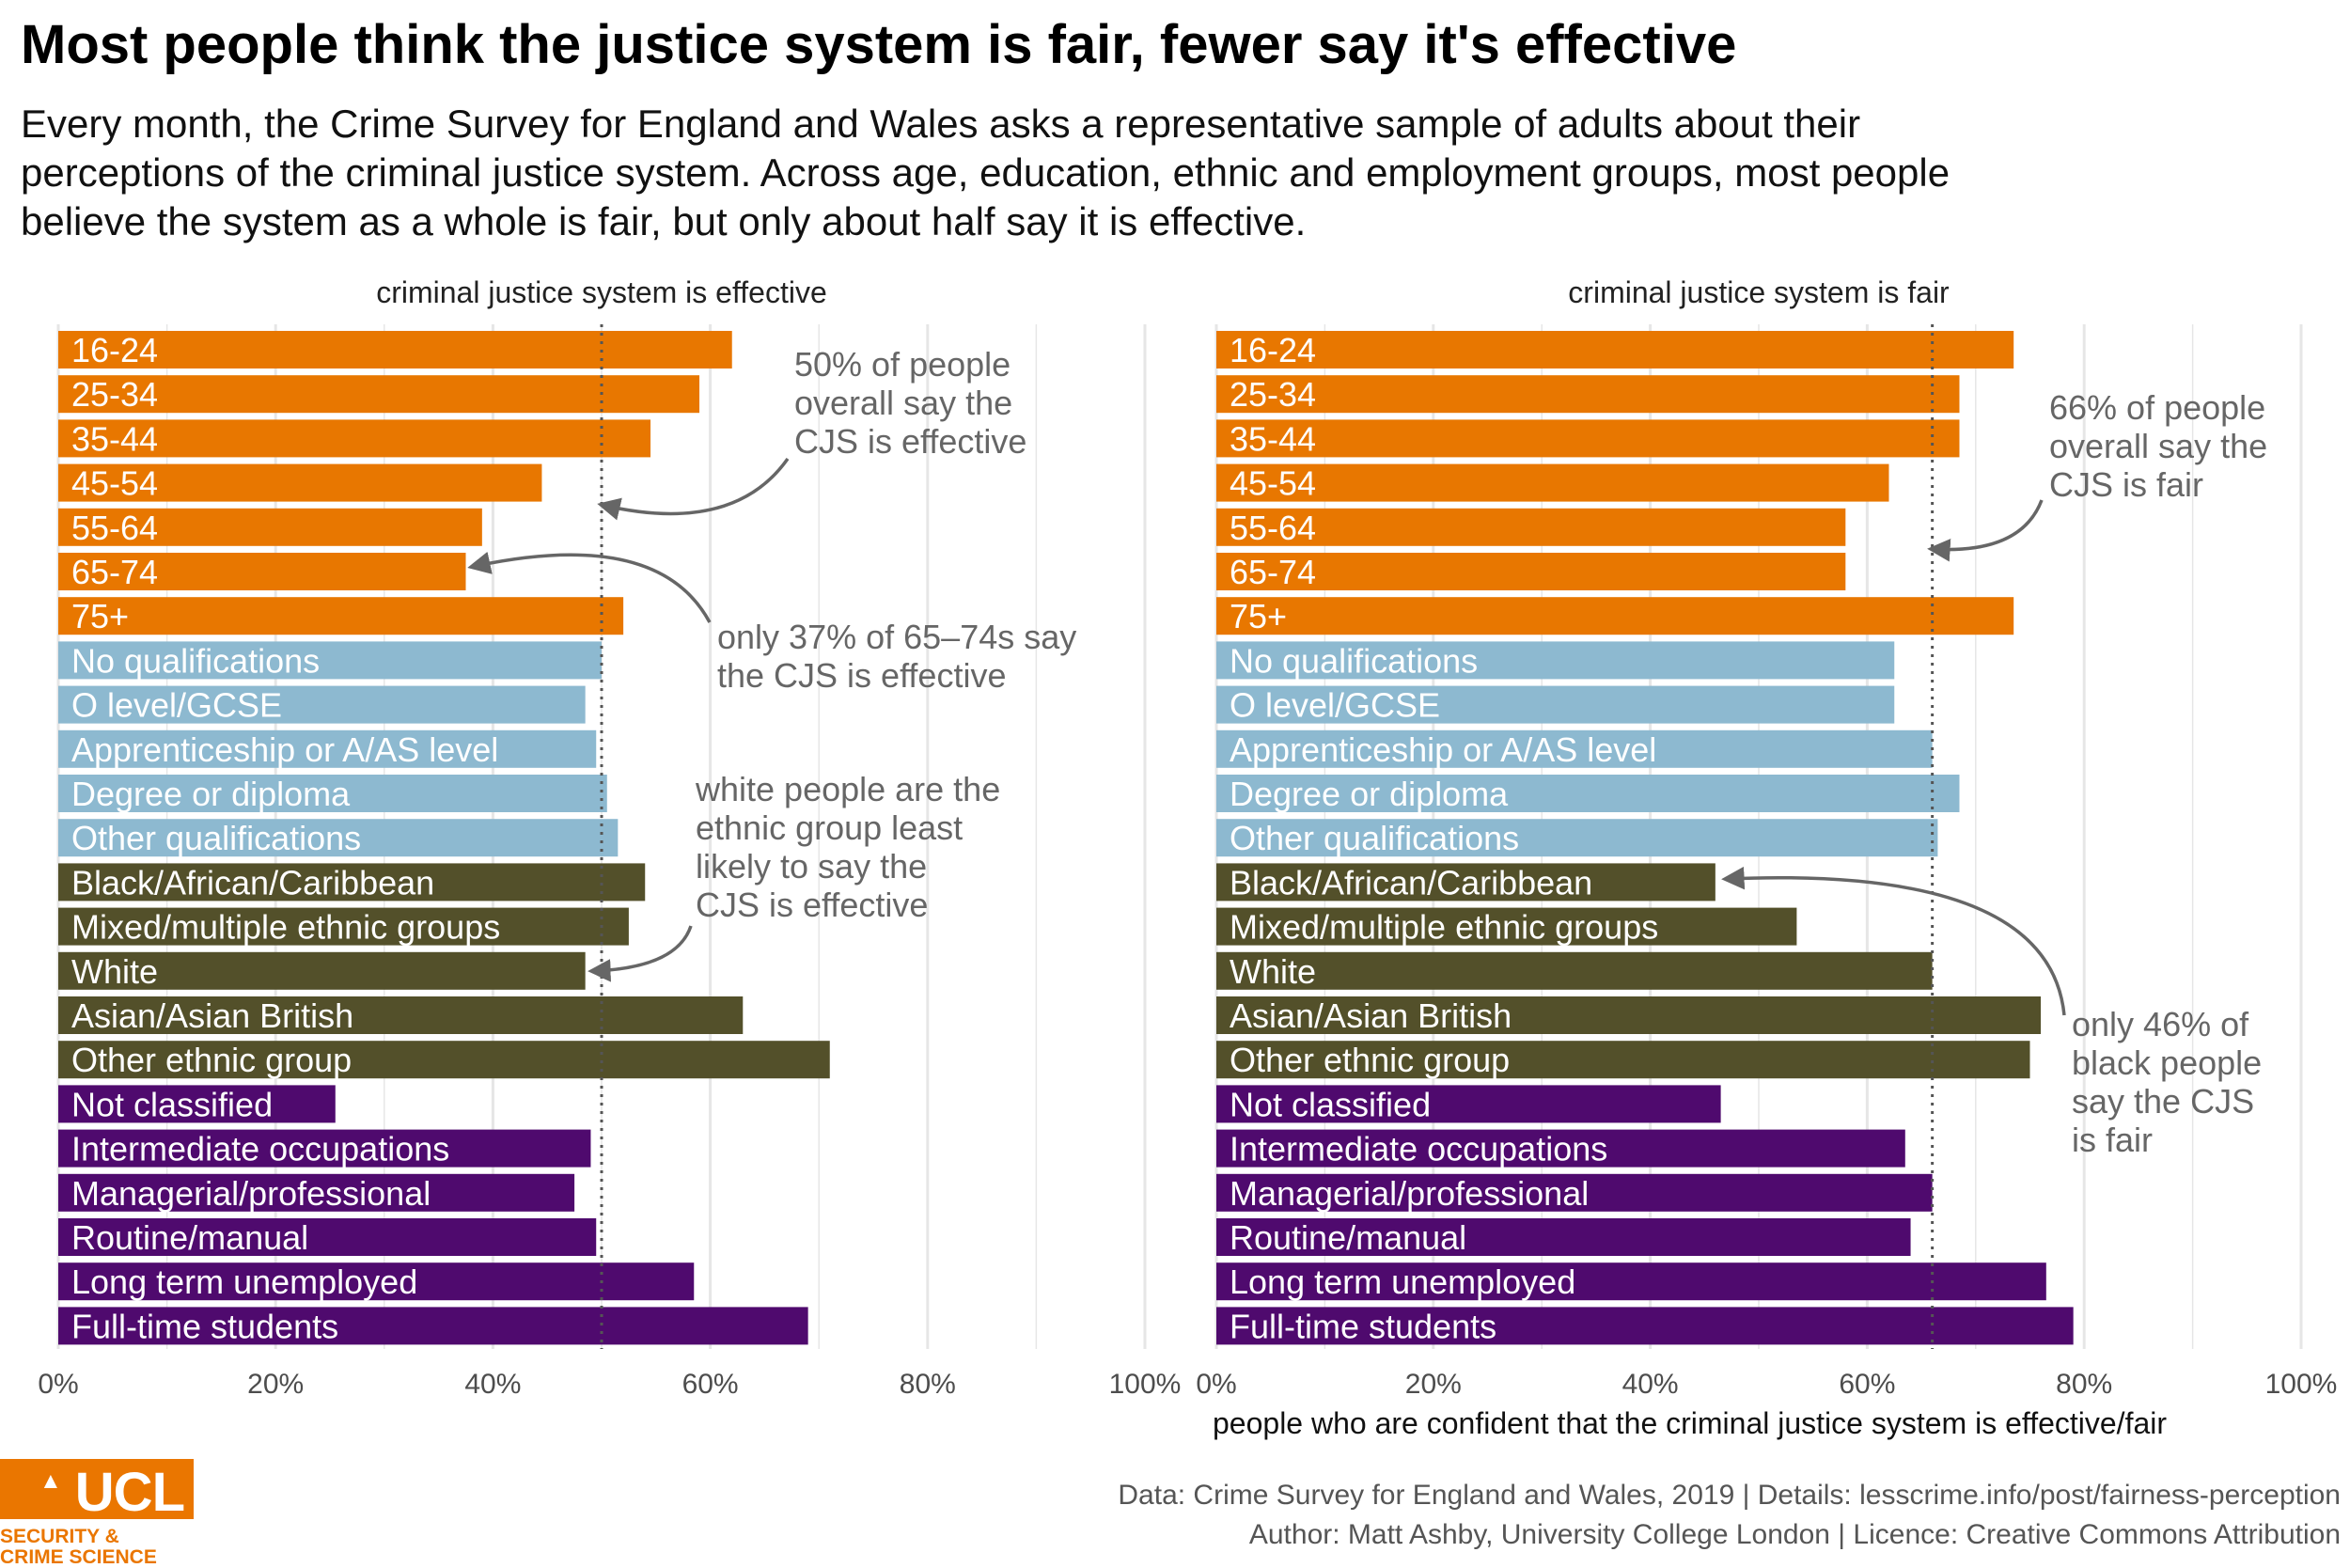  I want to click on bar-label: 65-74, so click(1273, 572).